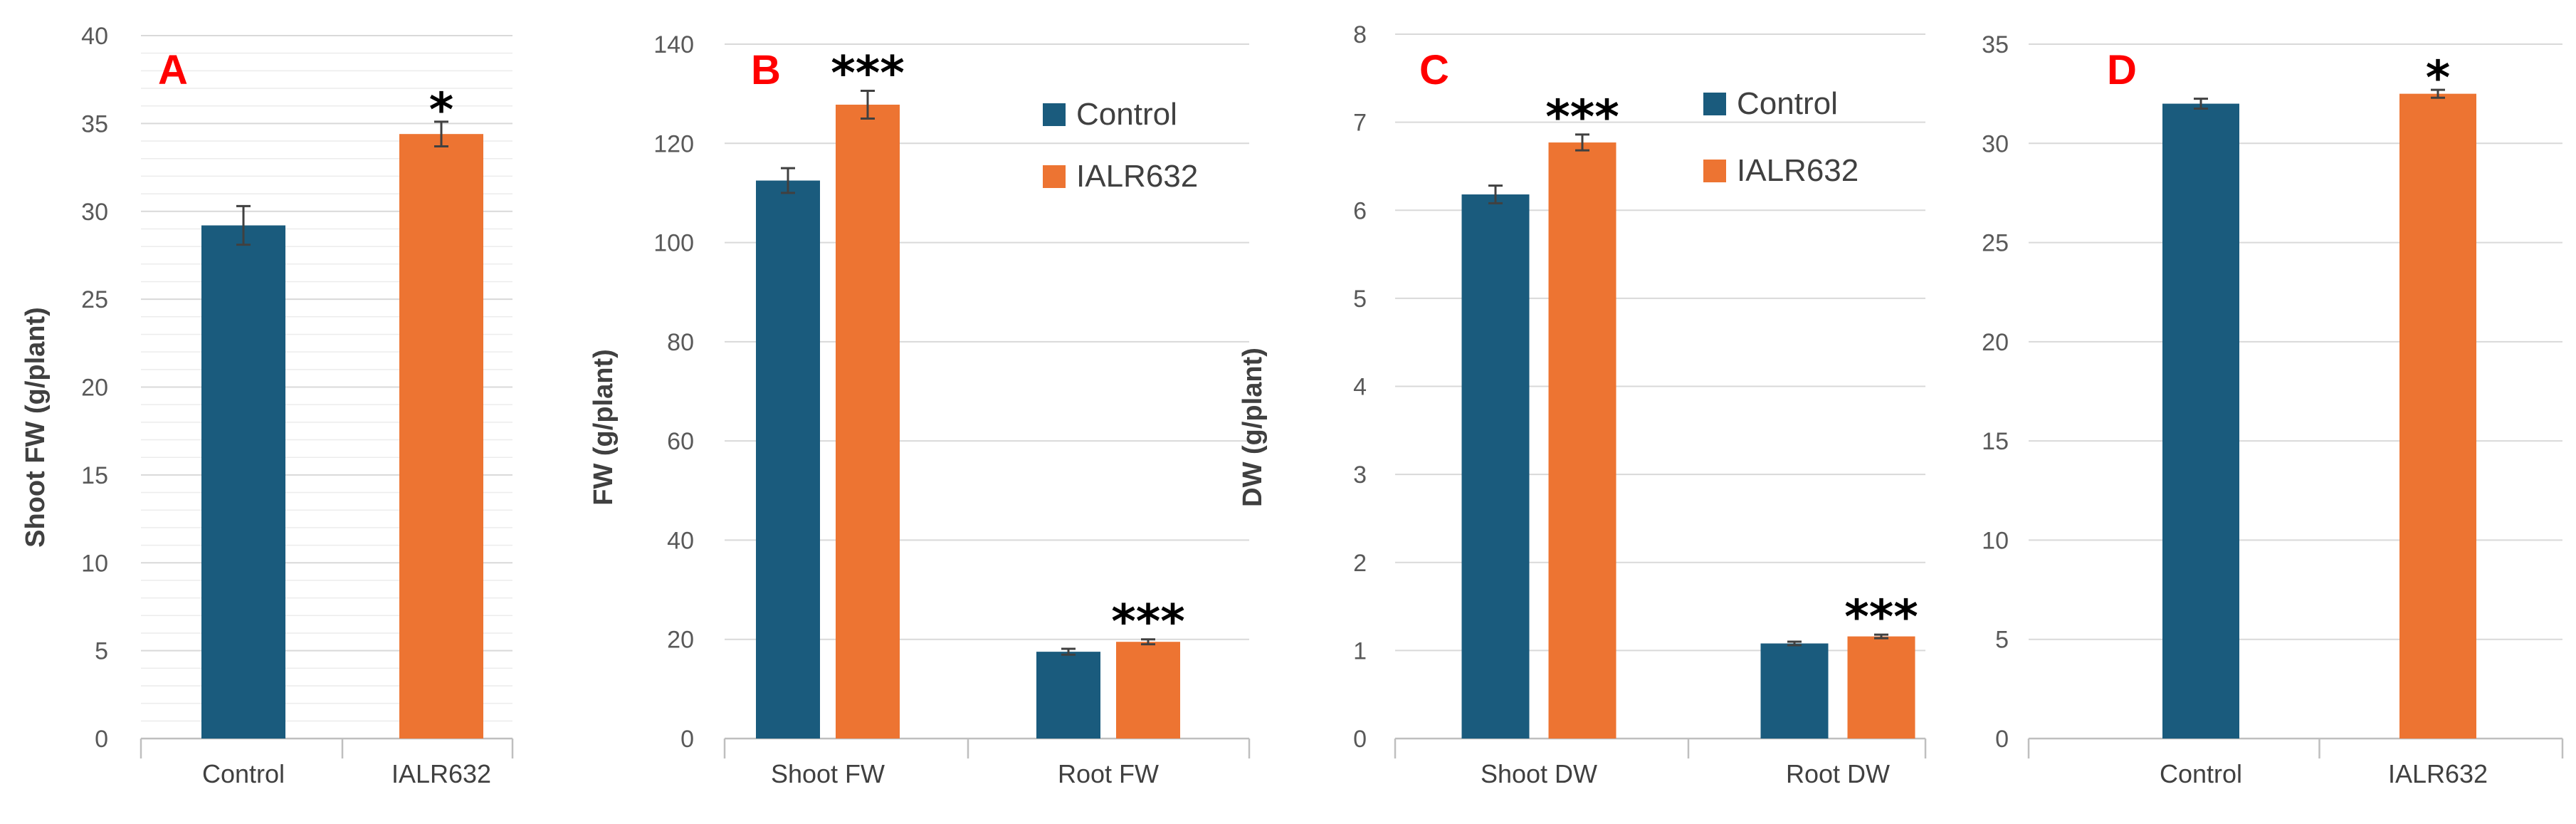  I want to click on panel-d-error-bars, so click(2320, 99).